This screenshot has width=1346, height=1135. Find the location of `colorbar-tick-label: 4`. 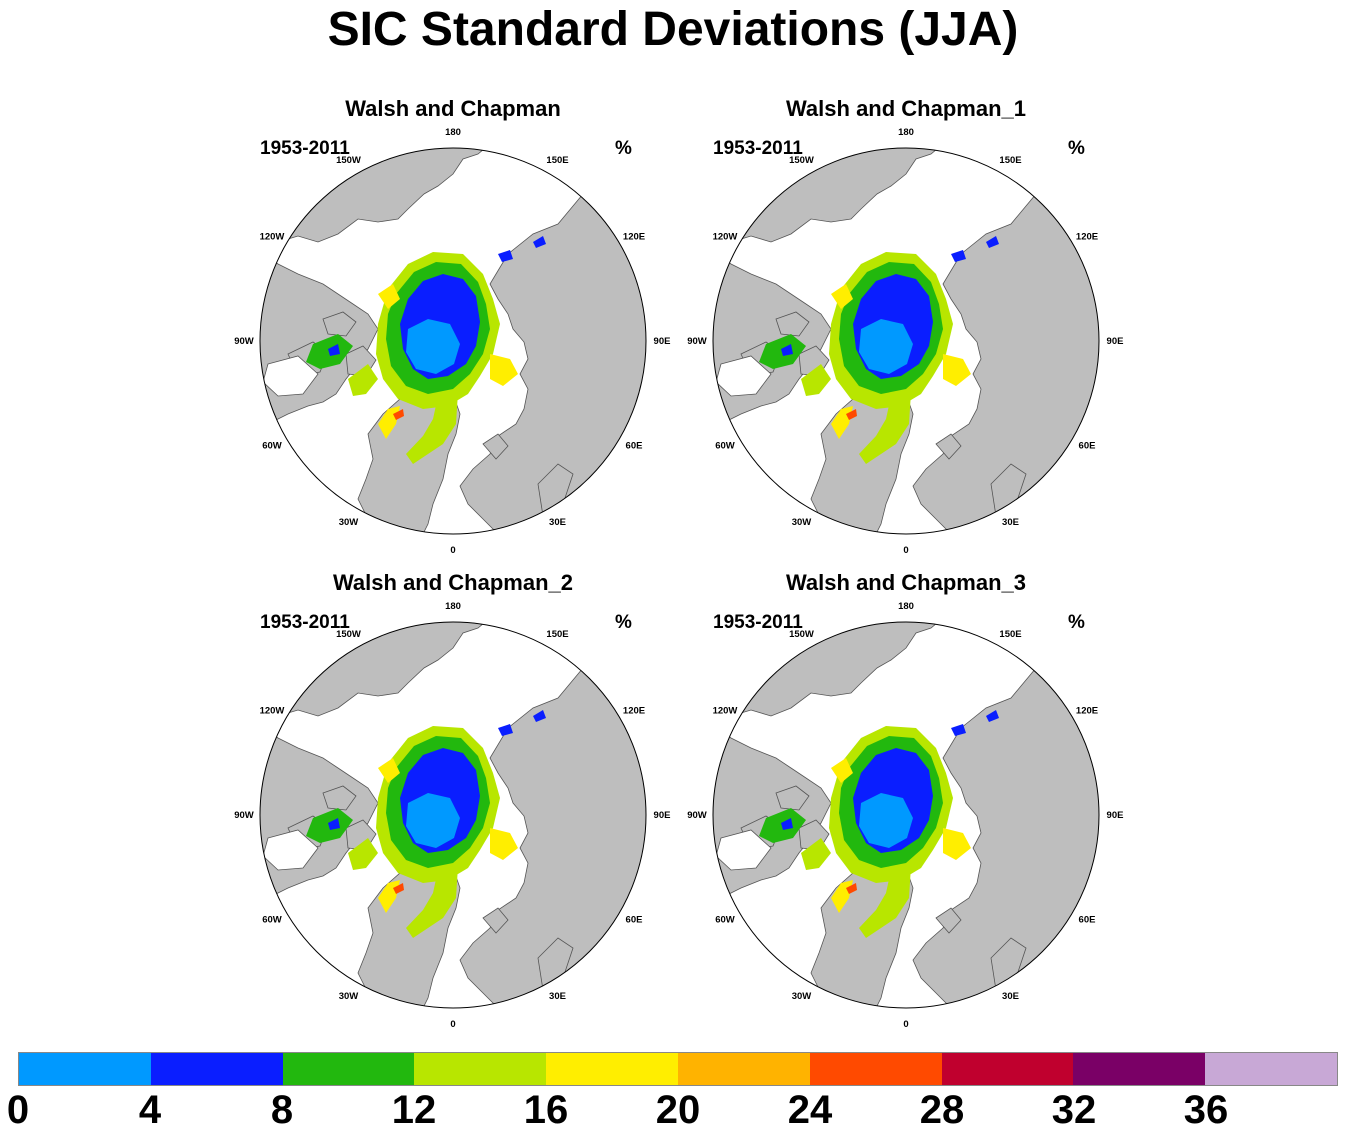

colorbar-tick-label: 4 is located at coordinates (150, 1110).